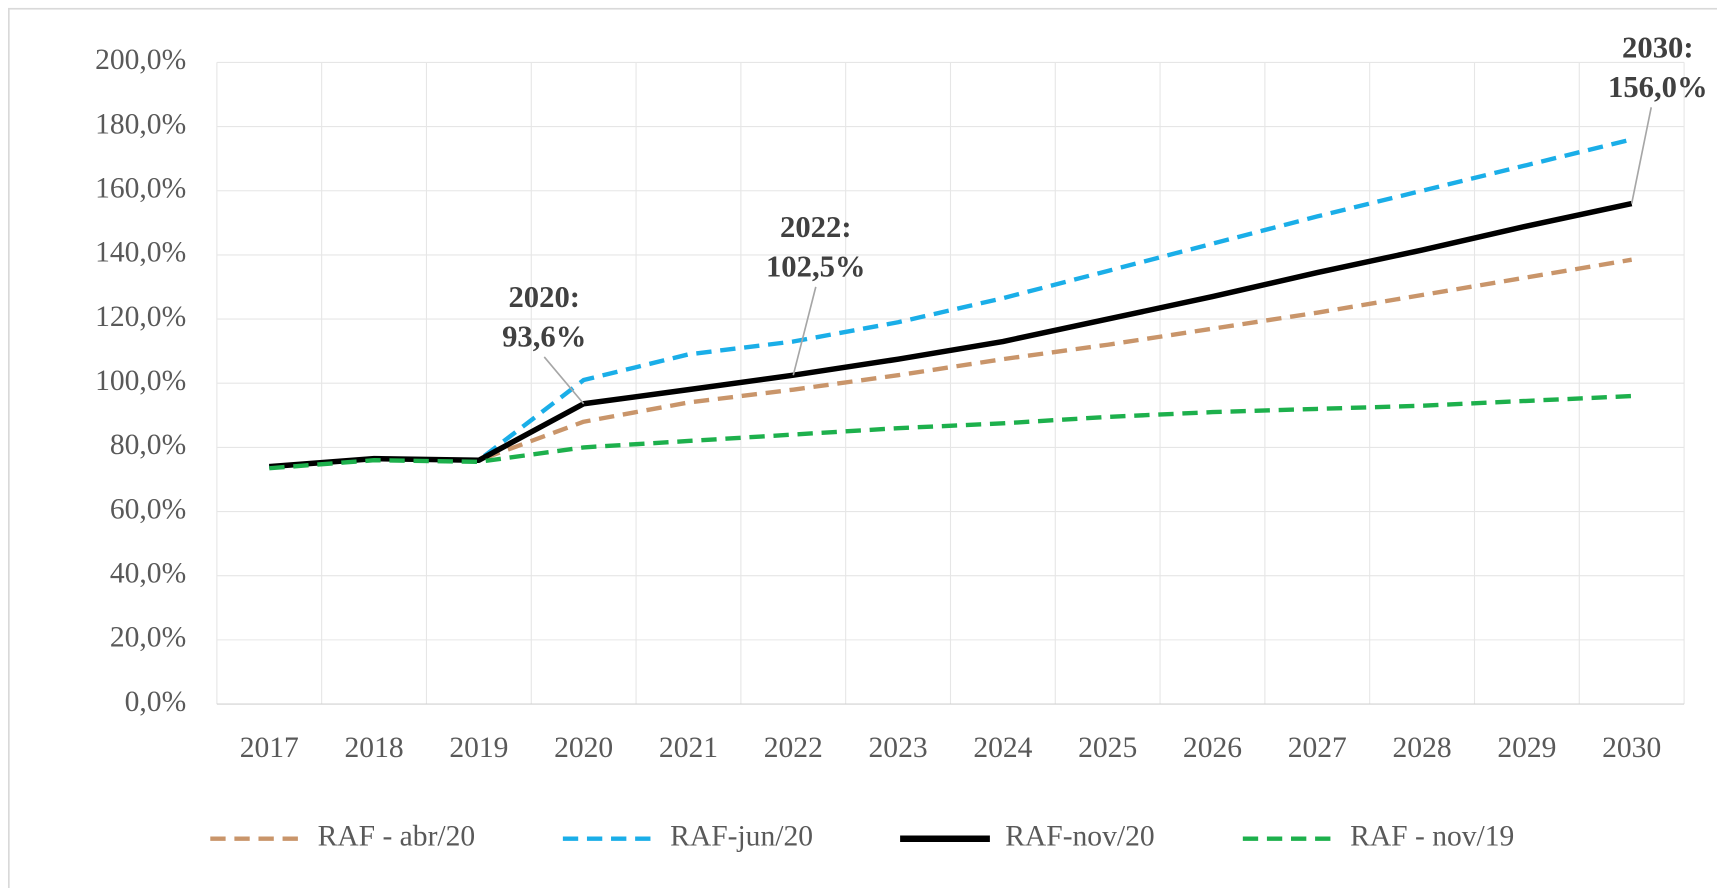 This screenshot has height=888, width=1717. Describe the element at coordinates (148, 509) in the screenshot. I see `y-tick-label: 60,0%` at that location.